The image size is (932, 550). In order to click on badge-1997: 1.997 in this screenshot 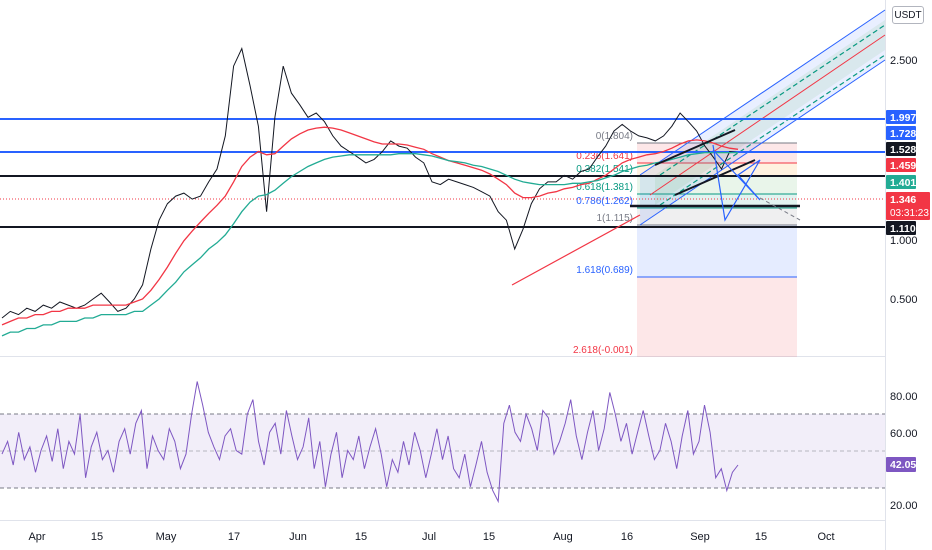, I will do `click(903, 118)`.